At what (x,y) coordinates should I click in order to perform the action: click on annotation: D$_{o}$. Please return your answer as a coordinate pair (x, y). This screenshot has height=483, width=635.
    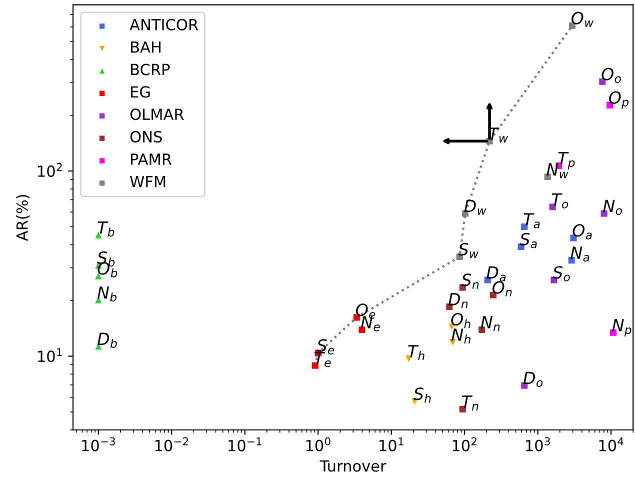
    Looking at the image, I should click on (533, 379).